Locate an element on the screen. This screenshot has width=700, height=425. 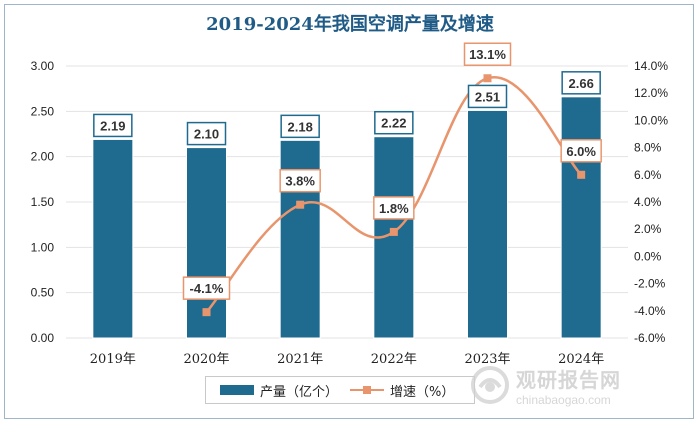
x-tick-label: 2019年 is located at coordinates (113, 359).